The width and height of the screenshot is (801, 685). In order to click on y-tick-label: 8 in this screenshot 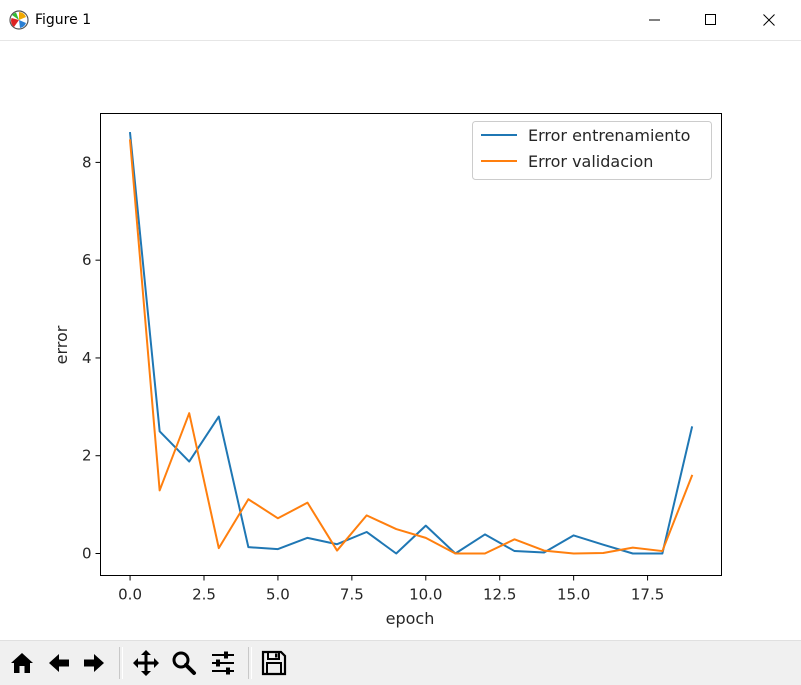, I will do `click(87, 162)`.